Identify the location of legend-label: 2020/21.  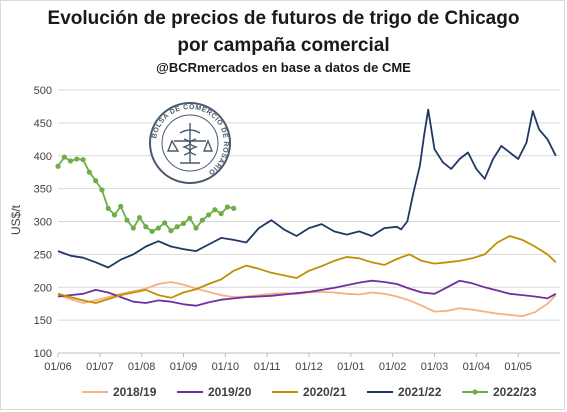
(325, 392).